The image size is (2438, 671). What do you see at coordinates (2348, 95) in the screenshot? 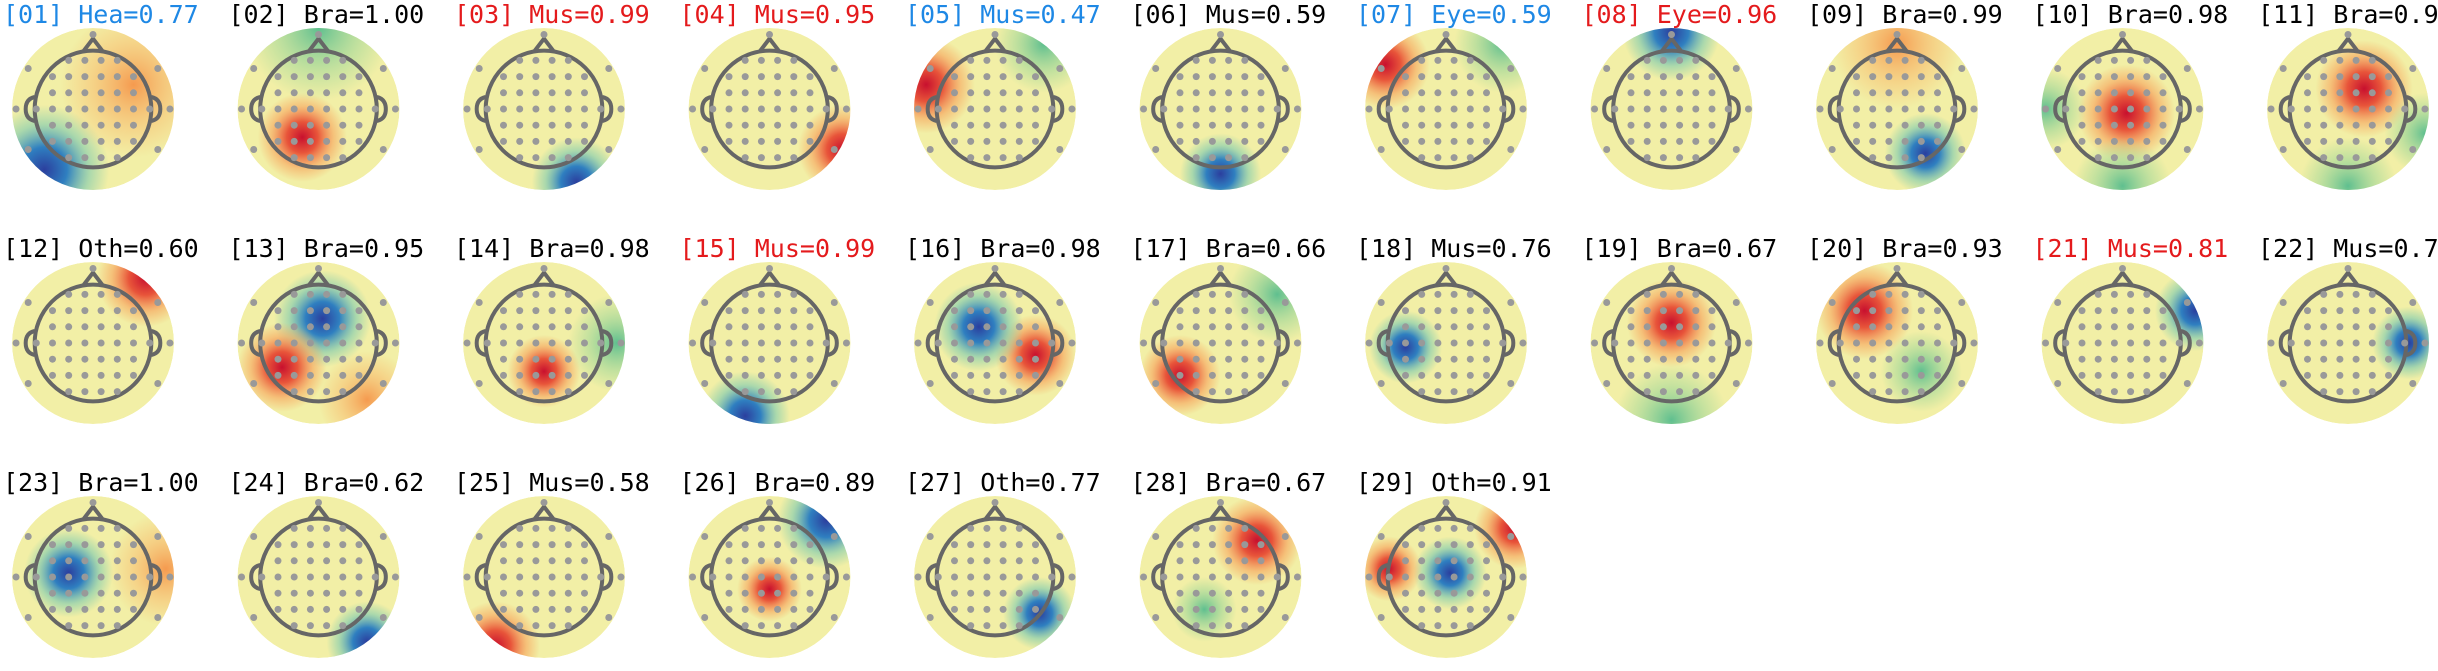
I see `topomap: [11] Bra=0.99` at bounding box center [2348, 95].